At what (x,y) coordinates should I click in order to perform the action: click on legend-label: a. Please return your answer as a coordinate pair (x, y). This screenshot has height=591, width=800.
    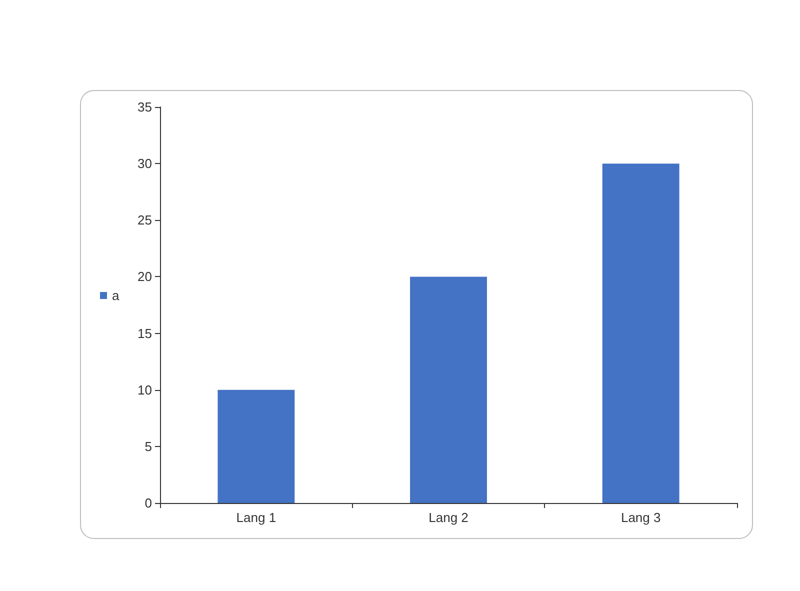
    Looking at the image, I should click on (116, 295).